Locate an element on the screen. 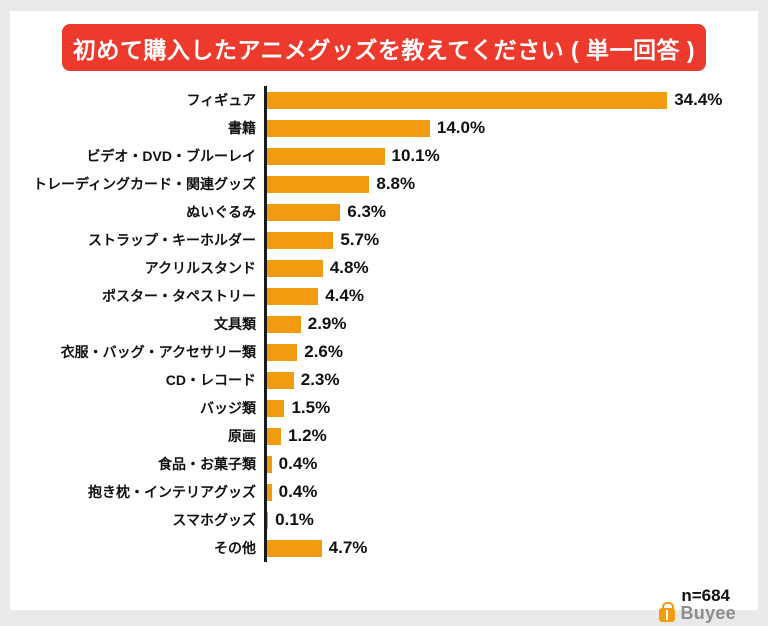  value-label: 4.7% is located at coordinates (348, 547).